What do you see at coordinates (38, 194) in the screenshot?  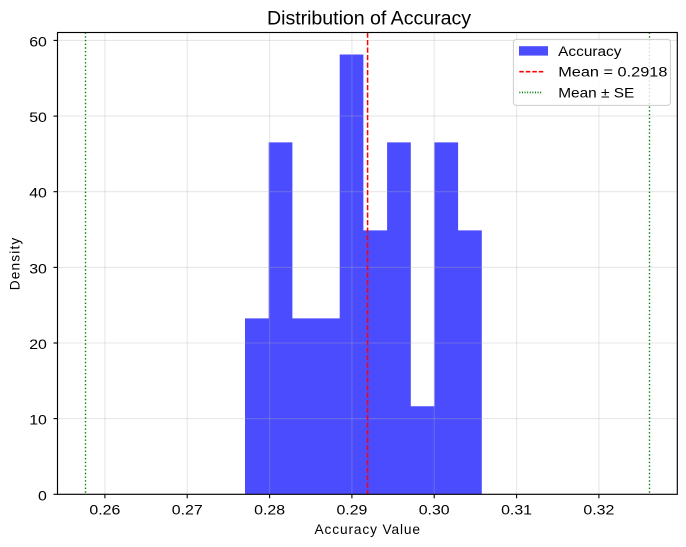 I see `svg-text: 40` at bounding box center [38, 194].